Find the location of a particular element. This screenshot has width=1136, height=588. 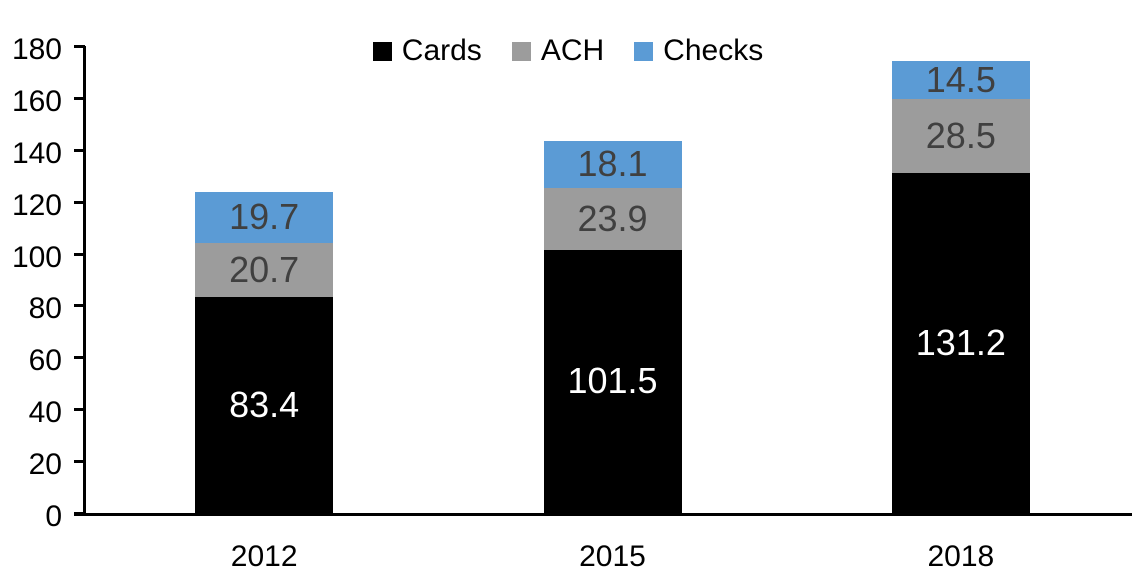

legend-label-checks: Checks is located at coordinates (713, 50).